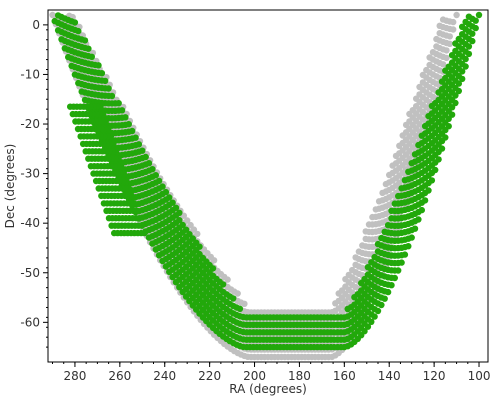 Image resolution: width=500 pixels, height=400 pixels. What do you see at coordinates (209, 376) in the screenshot?
I see `x-tick-label: 220` at bounding box center [209, 376].